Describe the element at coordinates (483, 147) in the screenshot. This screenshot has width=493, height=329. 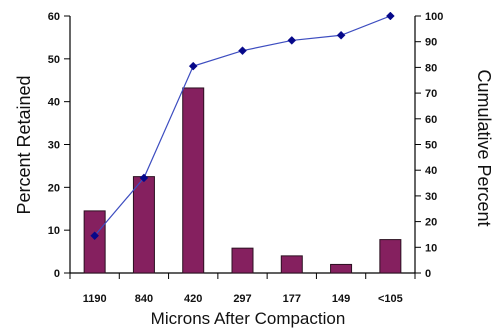
I see `y-axis-title-right: Cumulative Percent` at that location.